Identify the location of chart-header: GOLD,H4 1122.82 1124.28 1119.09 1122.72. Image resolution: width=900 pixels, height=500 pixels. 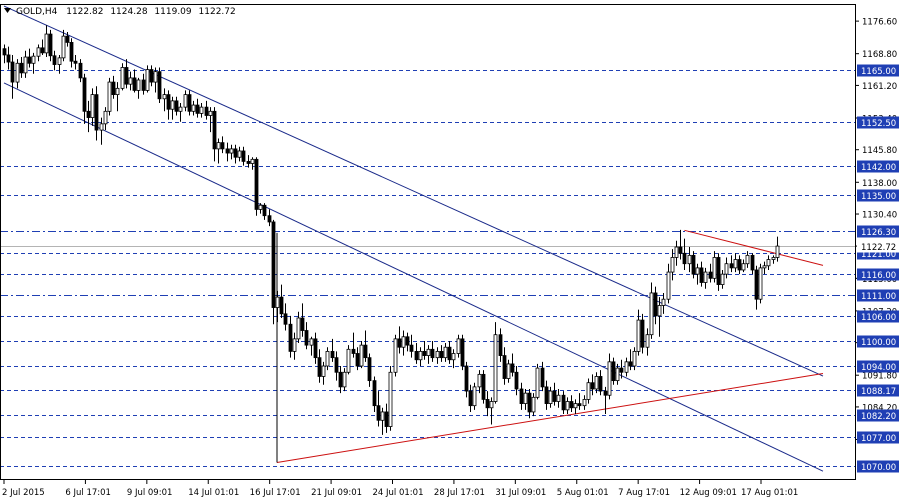
(120, 12).